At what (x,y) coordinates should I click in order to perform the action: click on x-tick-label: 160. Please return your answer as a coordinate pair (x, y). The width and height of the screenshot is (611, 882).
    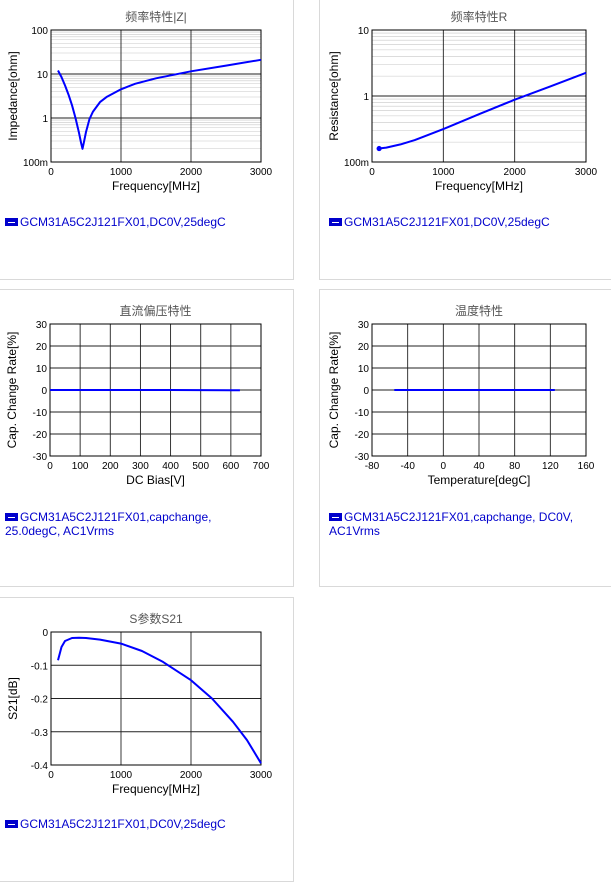
    Looking at the image, I should click on (586, 466).